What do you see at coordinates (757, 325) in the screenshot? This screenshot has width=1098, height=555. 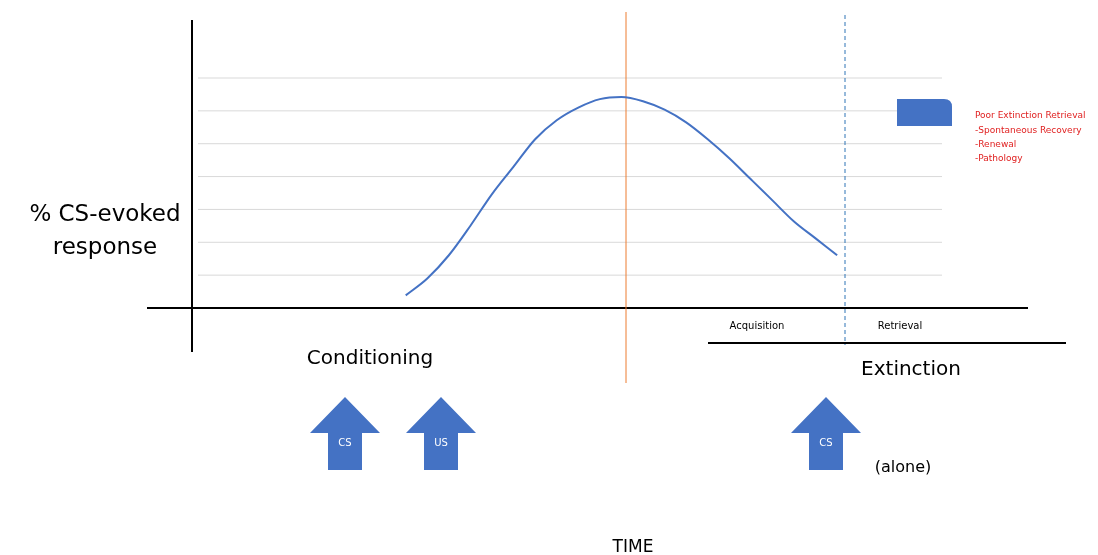 I see `text: Acquisition` at bounding box center [757, 325].